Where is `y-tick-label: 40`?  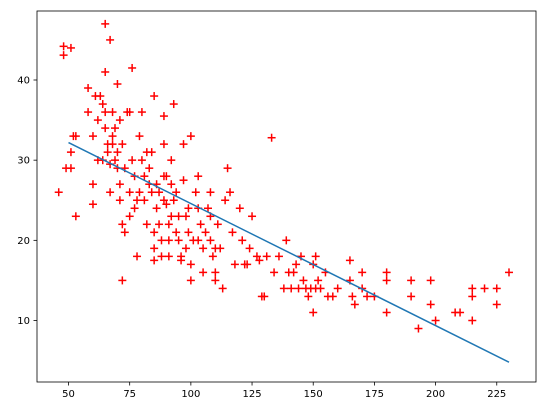 y-tick-label: 40 is located at coordinates (23, 81).